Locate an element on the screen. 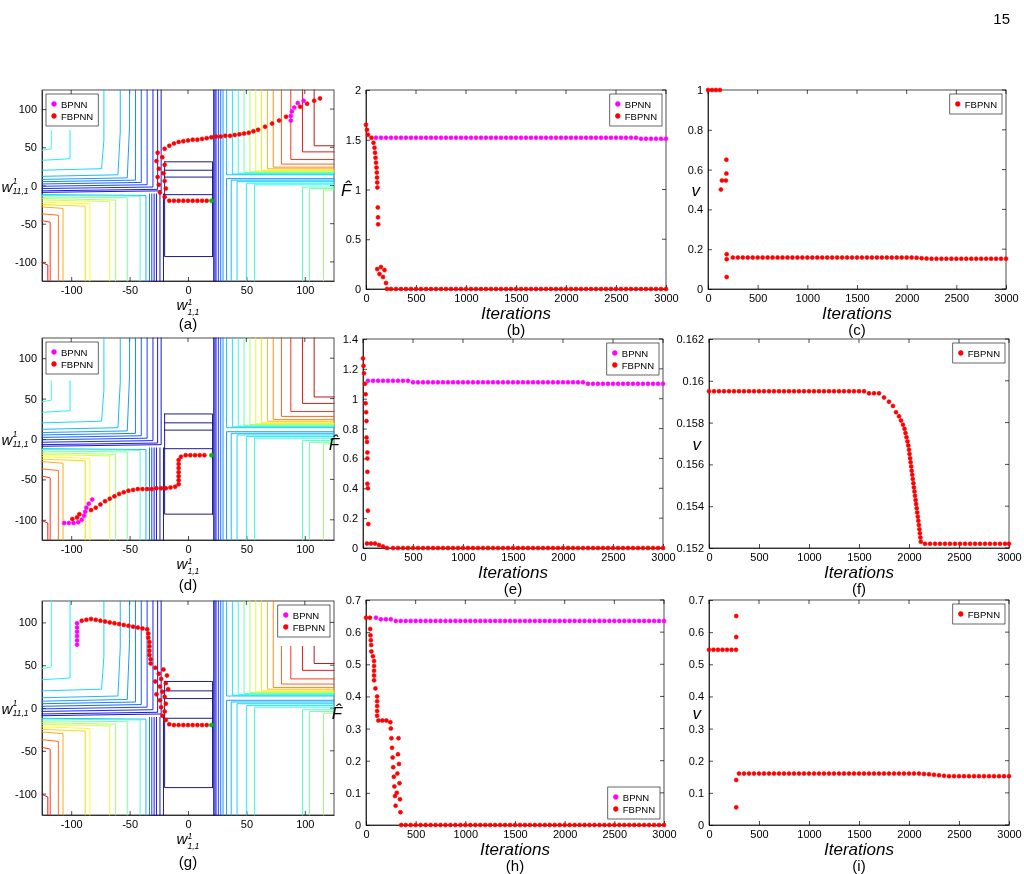 The image size is (1024, 874). text: (g) is located at coordinates (188, 861).